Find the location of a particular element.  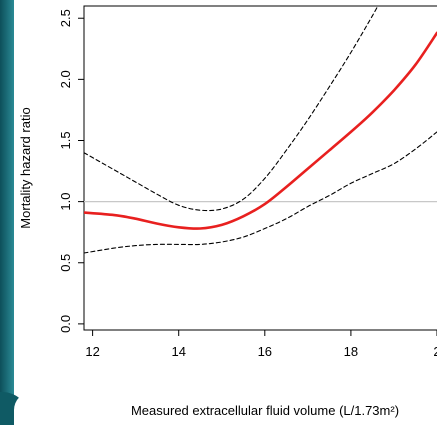

x-axis: 12 14 16 18 2 is located at coordinates (261, 344).